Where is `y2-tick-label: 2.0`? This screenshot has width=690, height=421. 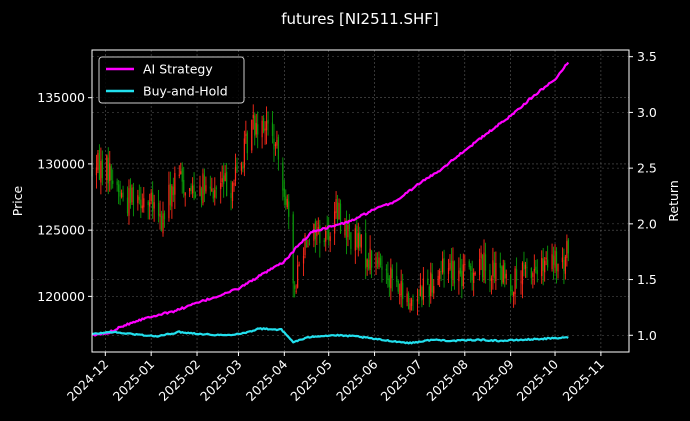
y2-tick-label: 2.0 is located at coordinates (647, 223).